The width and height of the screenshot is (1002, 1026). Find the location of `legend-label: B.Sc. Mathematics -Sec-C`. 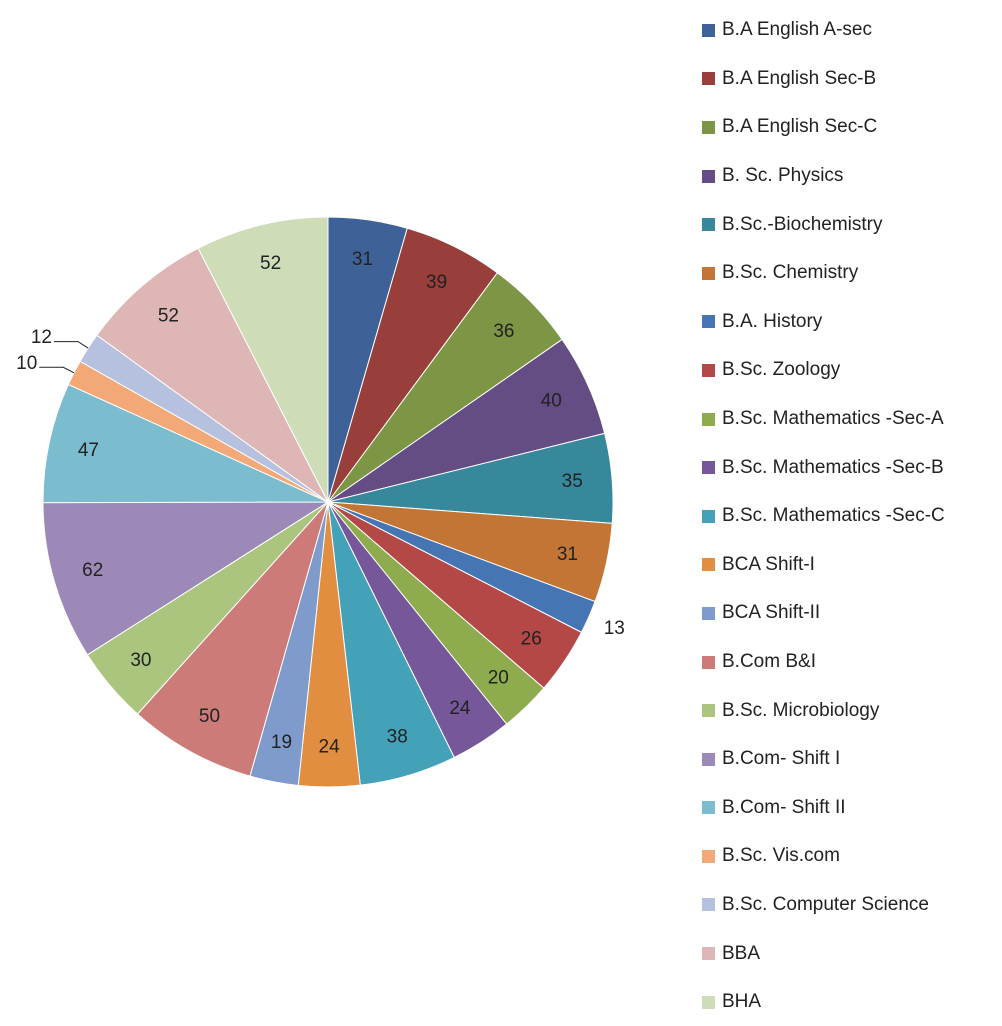

legend-label: B.Sc. Mathematics -Sec-C is located at coordinates (833, 516).